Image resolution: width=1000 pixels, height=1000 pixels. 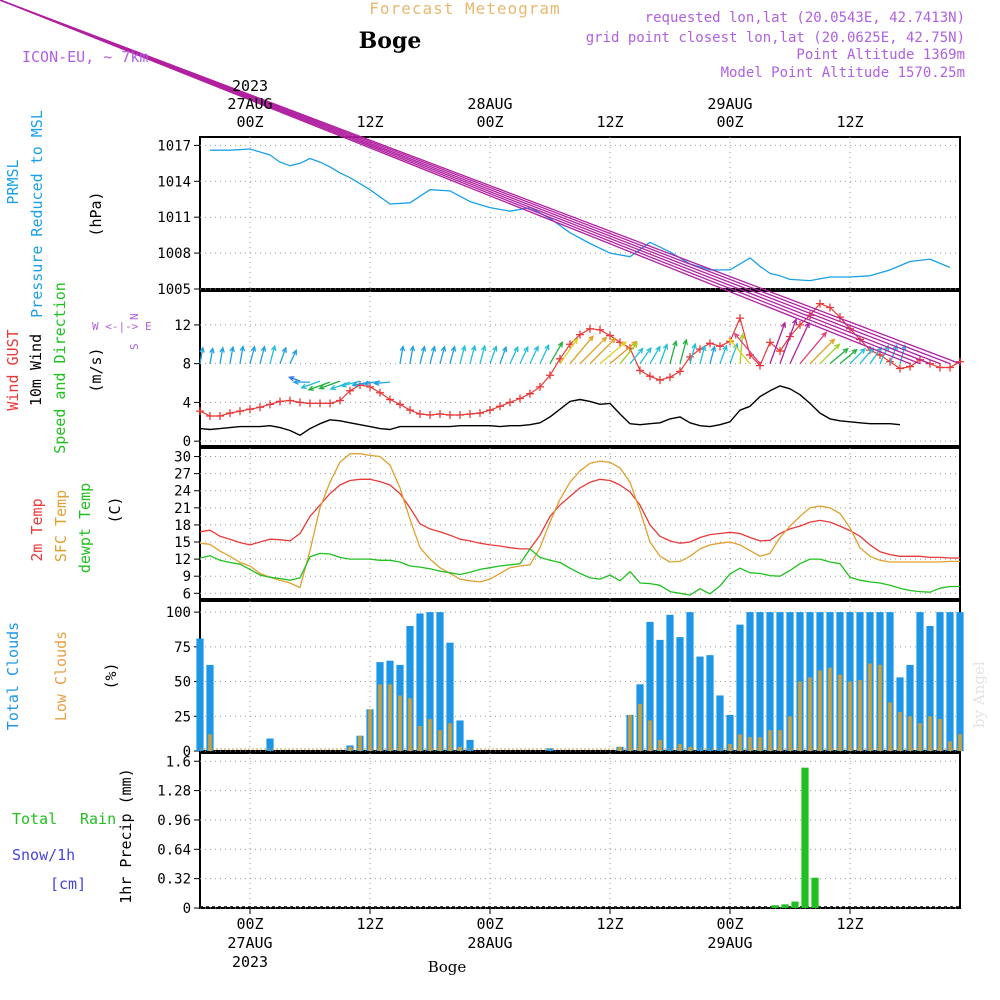 What do you see at coordinates (61, 676) in the screenshot?
I see `low-clouds-label: Low Clouds` at bounding box center [61, 676].